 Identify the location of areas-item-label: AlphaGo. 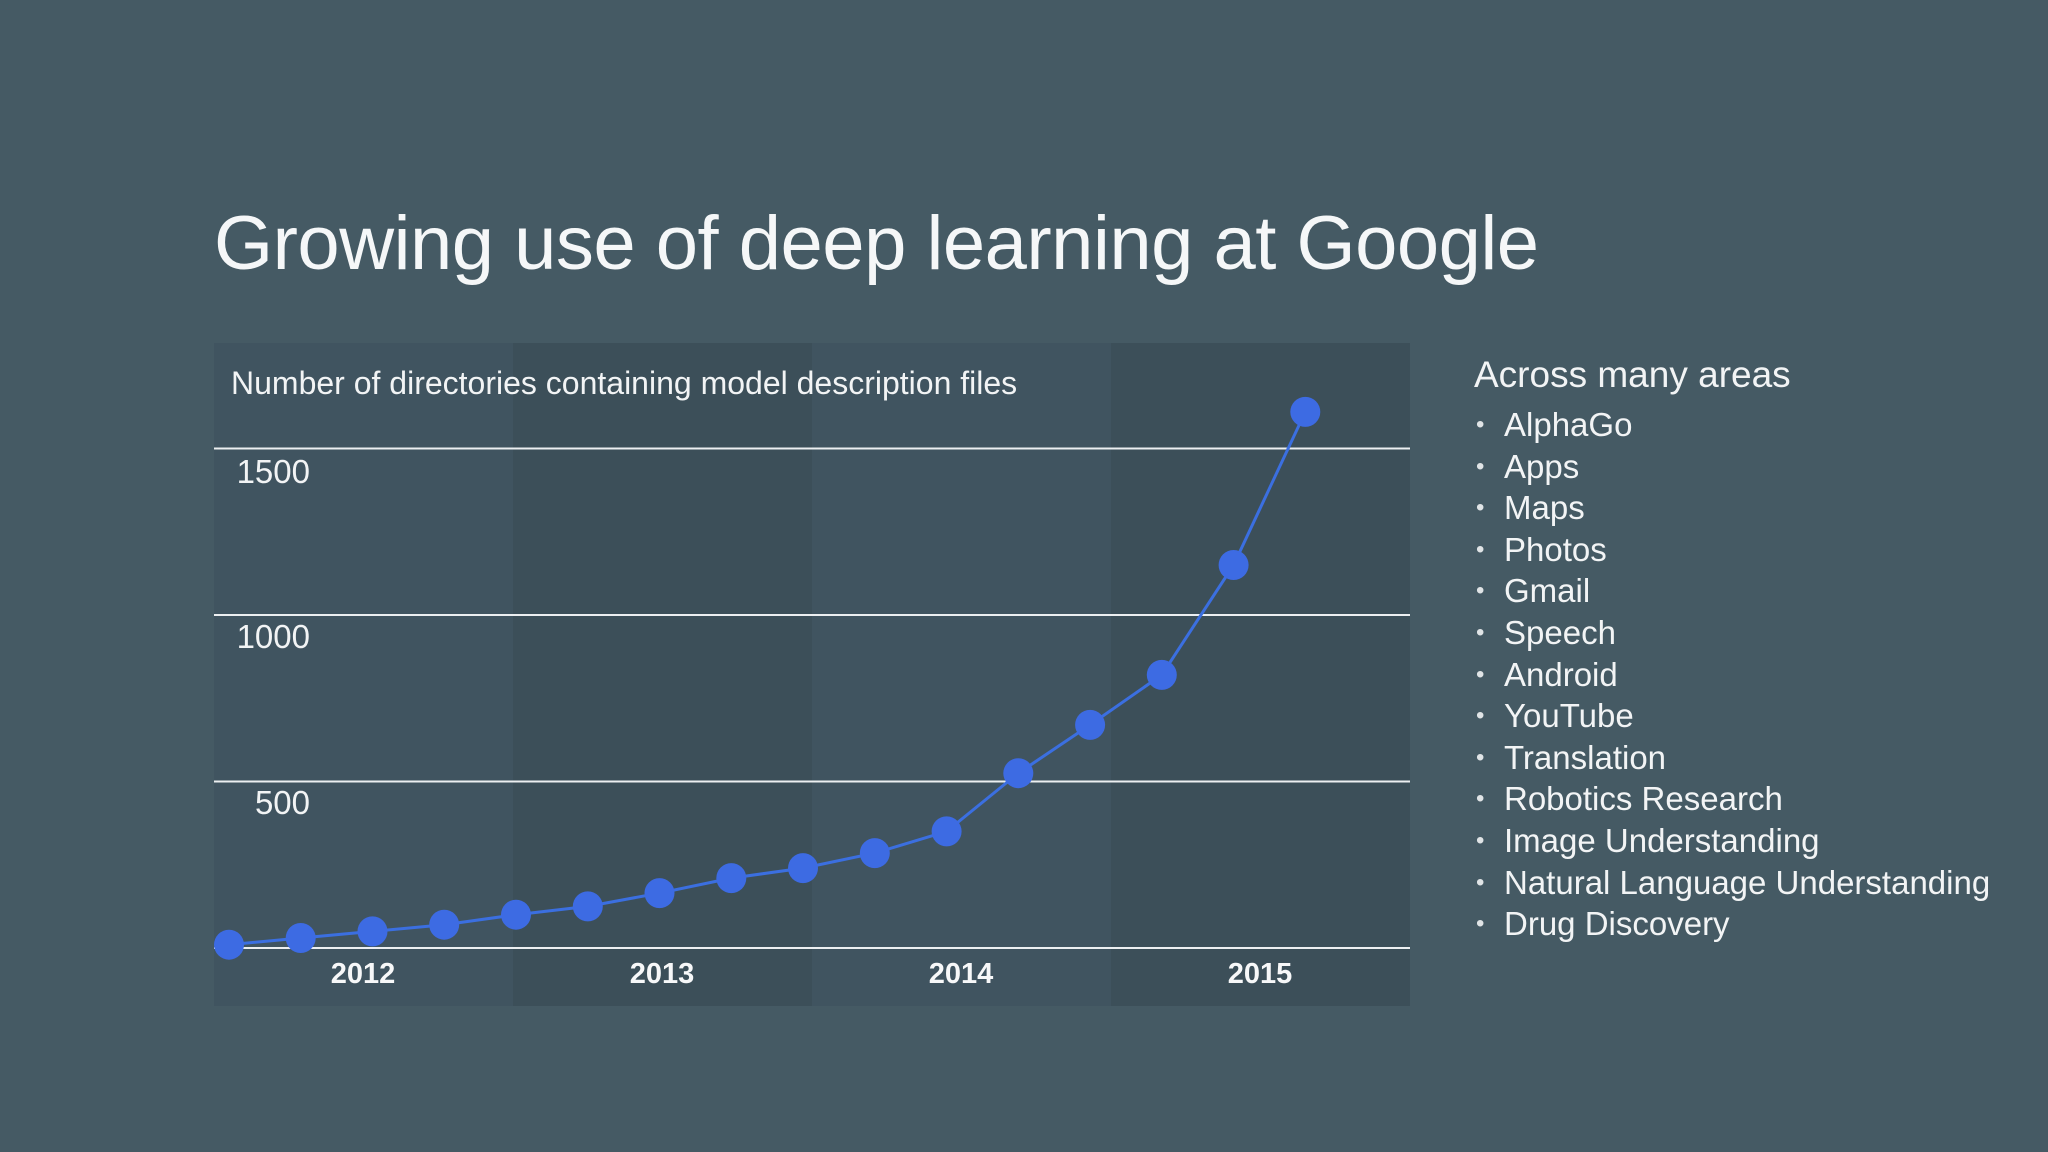
(1568, 424).